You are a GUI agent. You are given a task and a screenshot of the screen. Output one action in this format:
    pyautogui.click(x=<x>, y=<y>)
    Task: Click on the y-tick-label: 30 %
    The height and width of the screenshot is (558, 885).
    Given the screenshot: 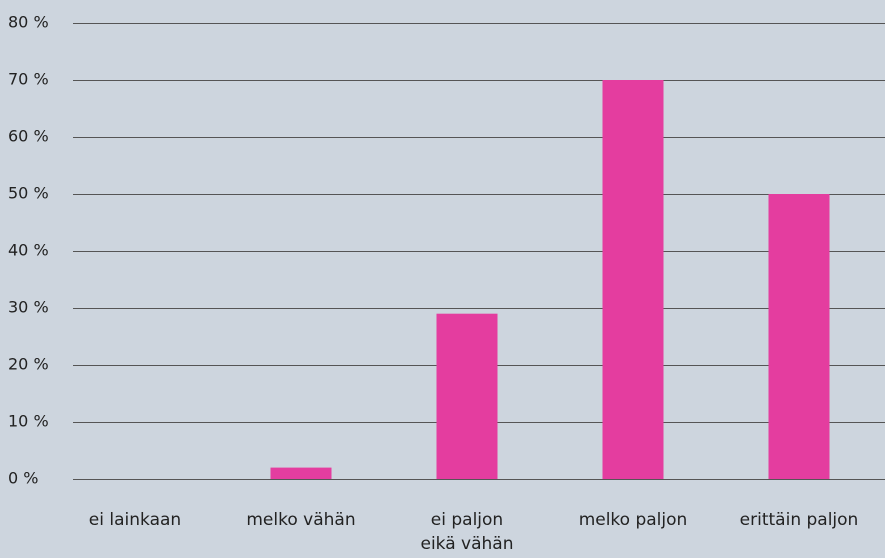 What is the action you would take?
    pyautogui.click(x=28, y=307)
    